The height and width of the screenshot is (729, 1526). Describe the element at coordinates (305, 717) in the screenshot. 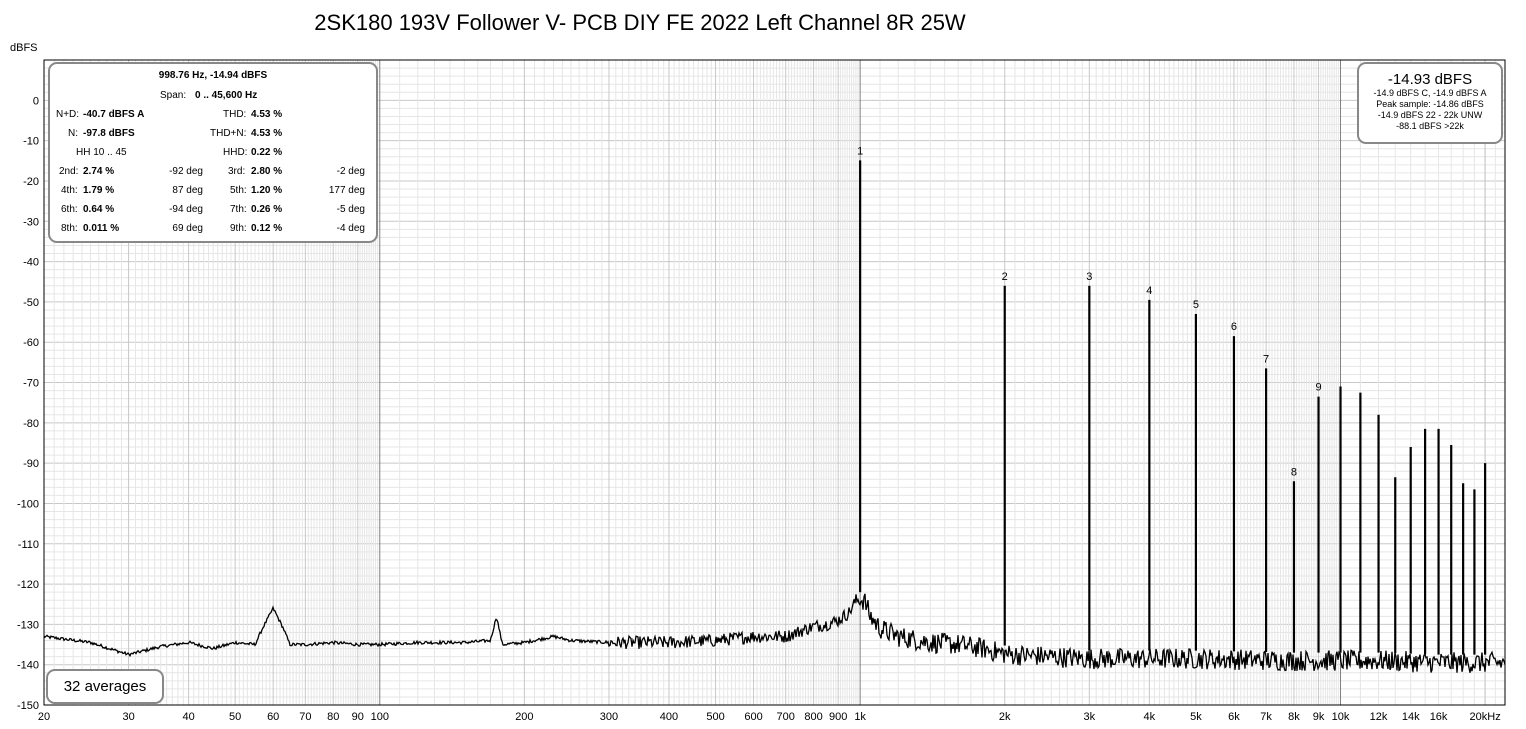

I see `x-tick-label: 70` at that location.